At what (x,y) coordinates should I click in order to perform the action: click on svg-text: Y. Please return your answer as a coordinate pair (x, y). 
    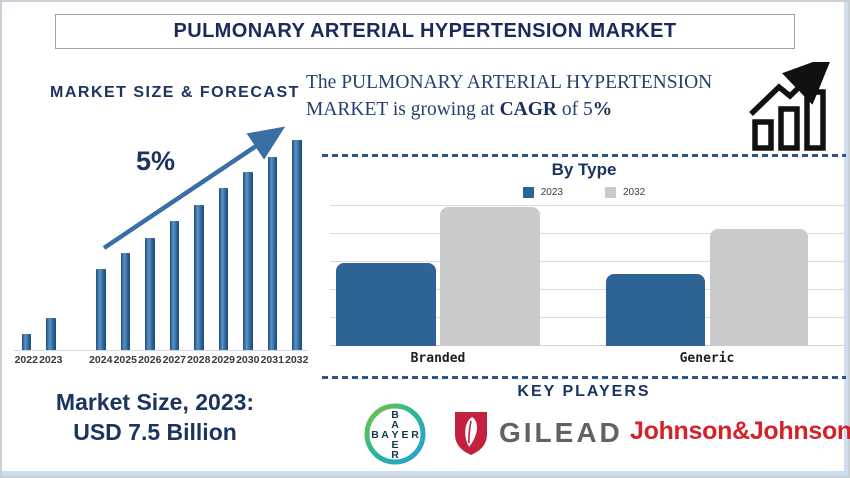
    Looking at the image, I should click on (394, 435).